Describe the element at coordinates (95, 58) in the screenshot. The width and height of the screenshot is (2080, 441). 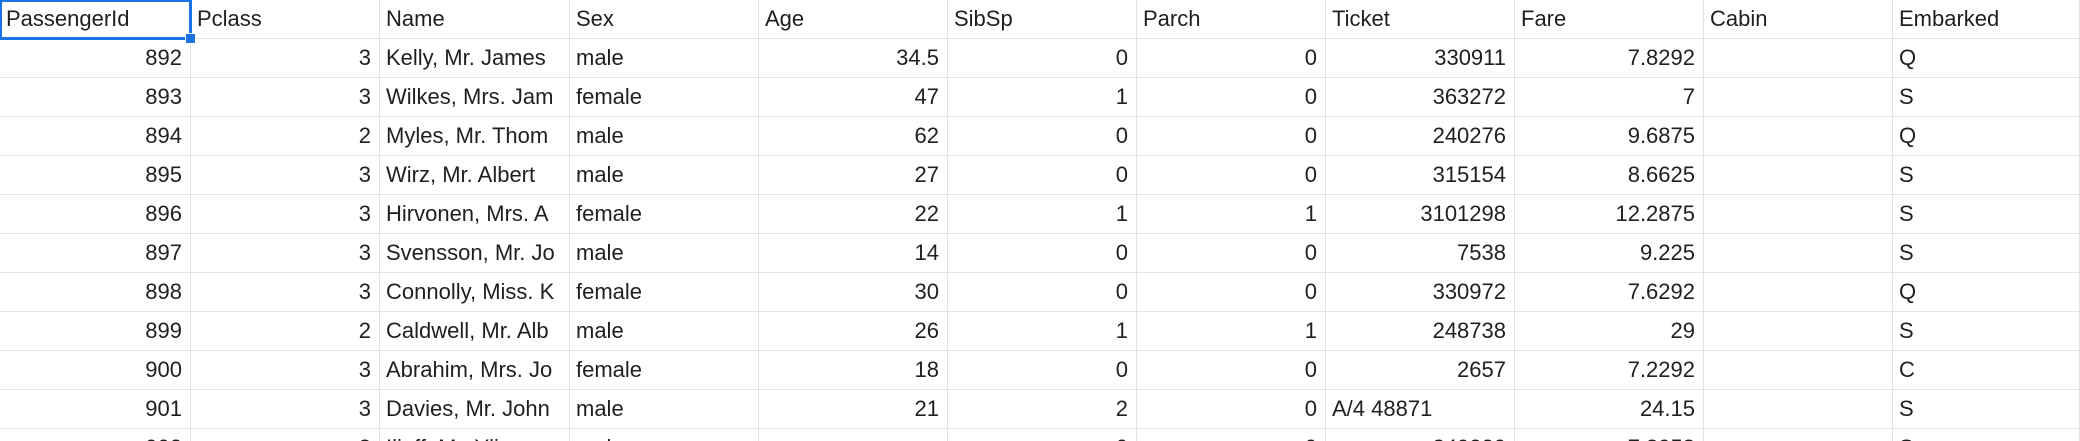
I see `cell-passengerid: 892` at that location.